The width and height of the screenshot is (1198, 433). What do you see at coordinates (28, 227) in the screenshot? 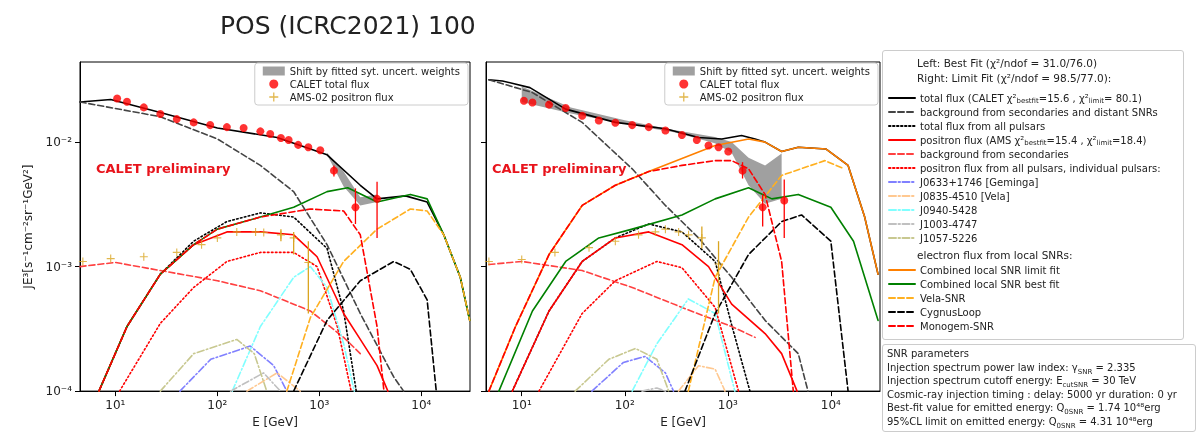
I see `y-axis-title: JE³[s⁻¹cm⁻²sr⁻¹GeV²]` at bounding box center [28, 227].